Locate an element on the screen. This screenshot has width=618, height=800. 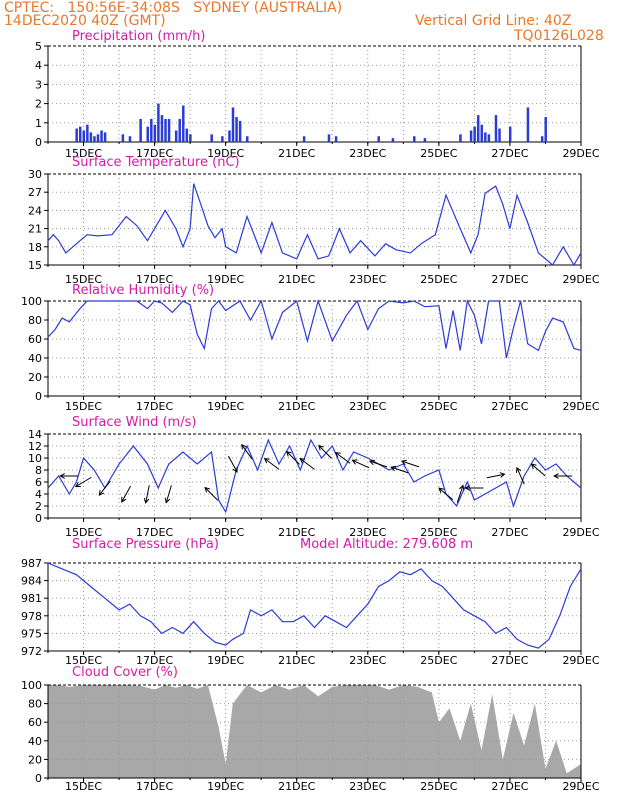
panel-title: Surface Wind (m/s) is located at coordinates (134, 422).